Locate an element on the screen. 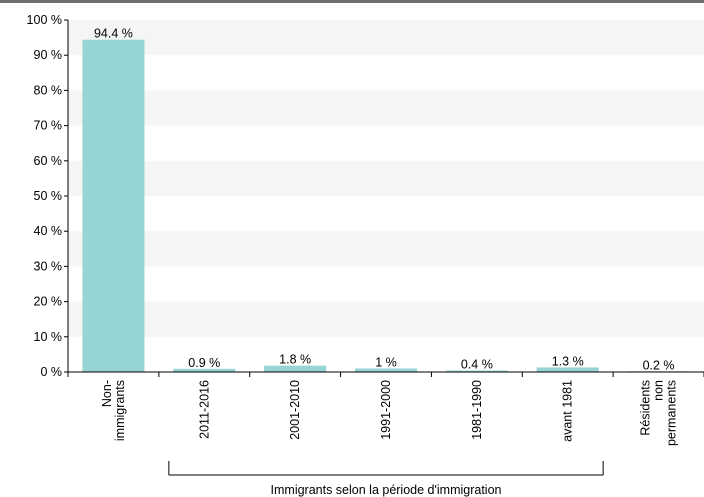 This screenshot has width=704, height=497. y-tick-label: 10 % is located at coordinates (48, 337).